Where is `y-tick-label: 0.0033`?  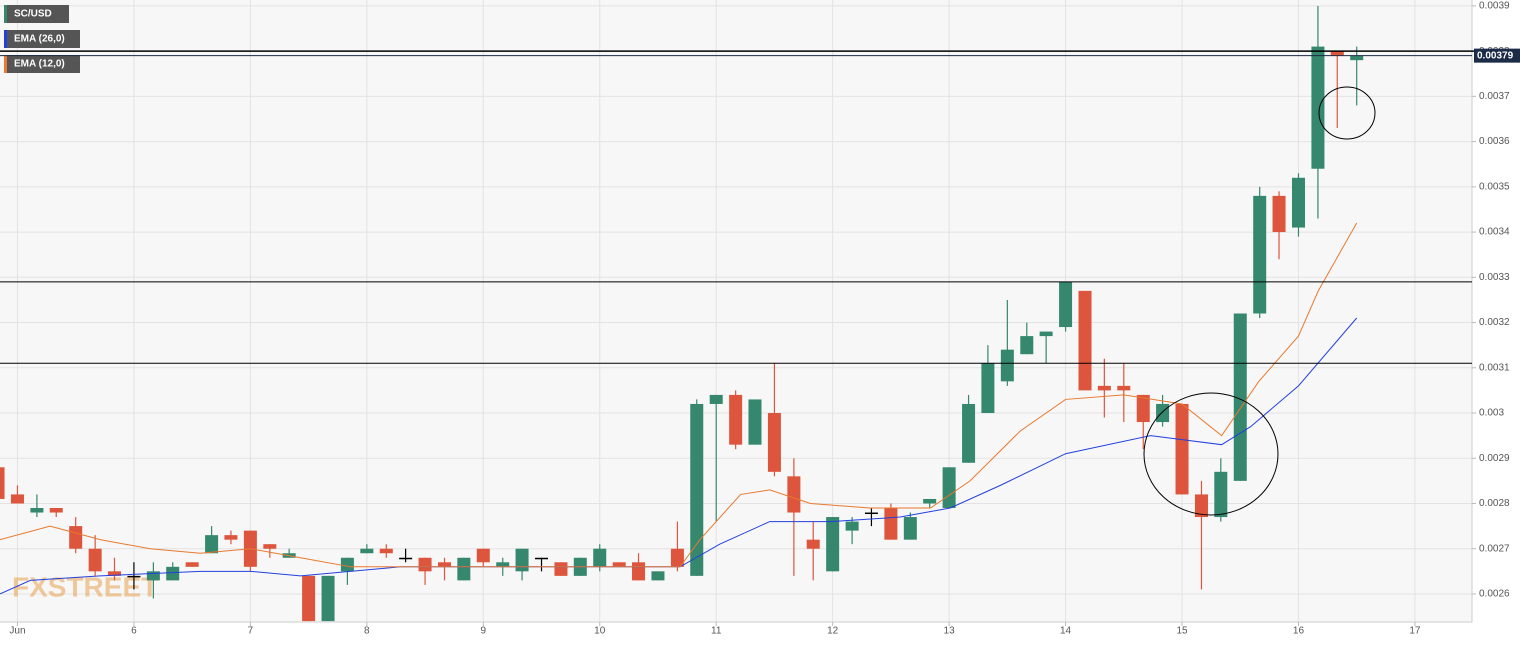
y-tick-label: 0.0033 is located at coordinates (1494, 277).